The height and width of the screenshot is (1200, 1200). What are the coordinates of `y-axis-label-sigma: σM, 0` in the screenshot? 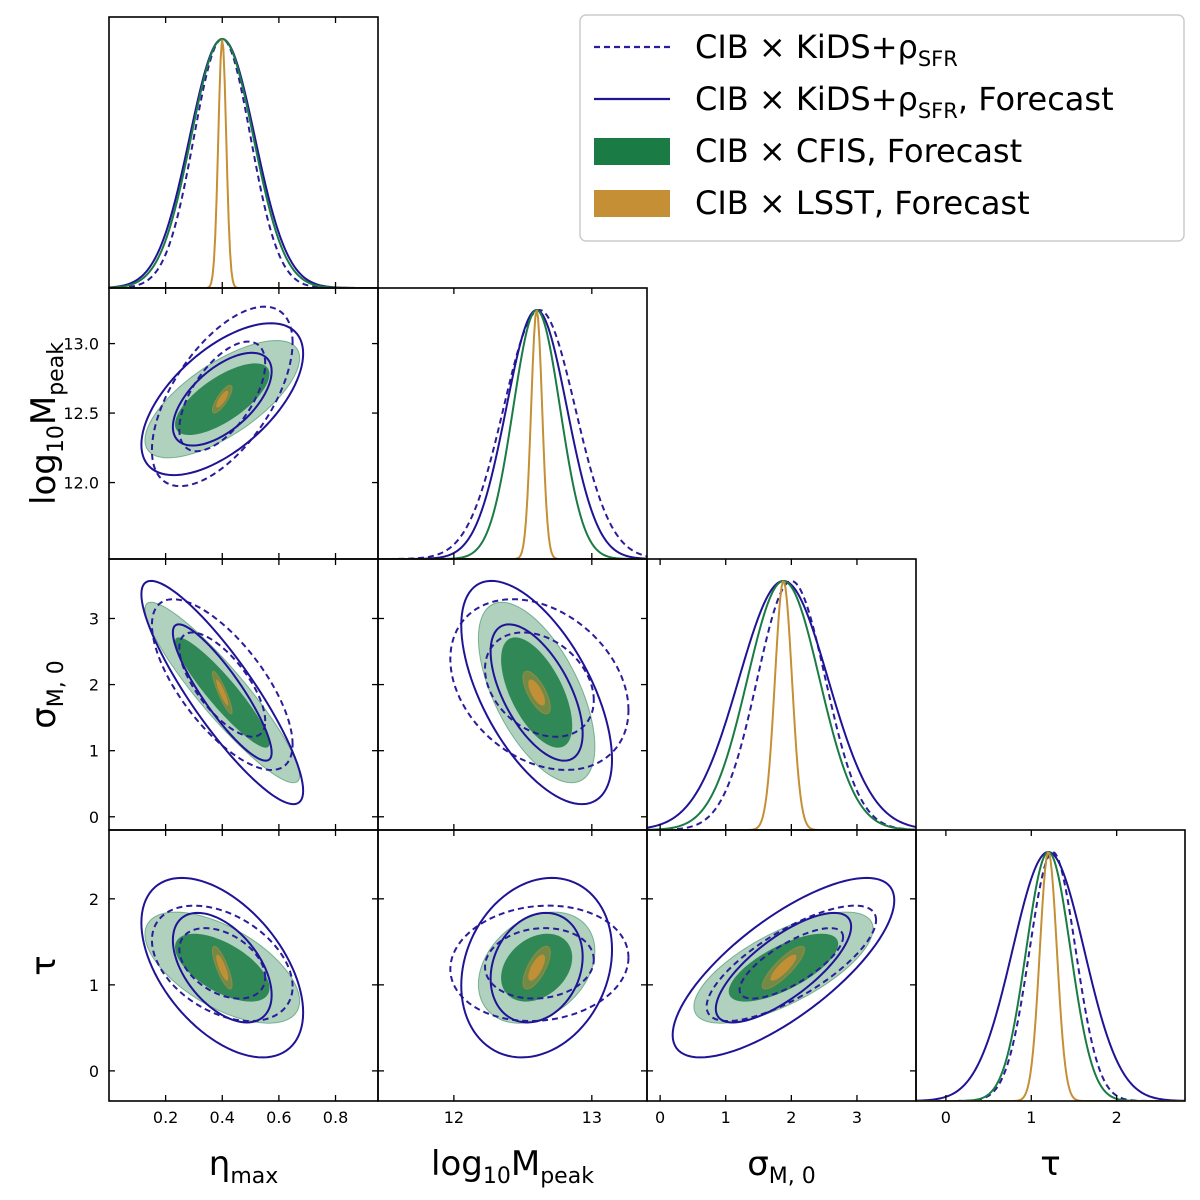 It's located at (46, 694).